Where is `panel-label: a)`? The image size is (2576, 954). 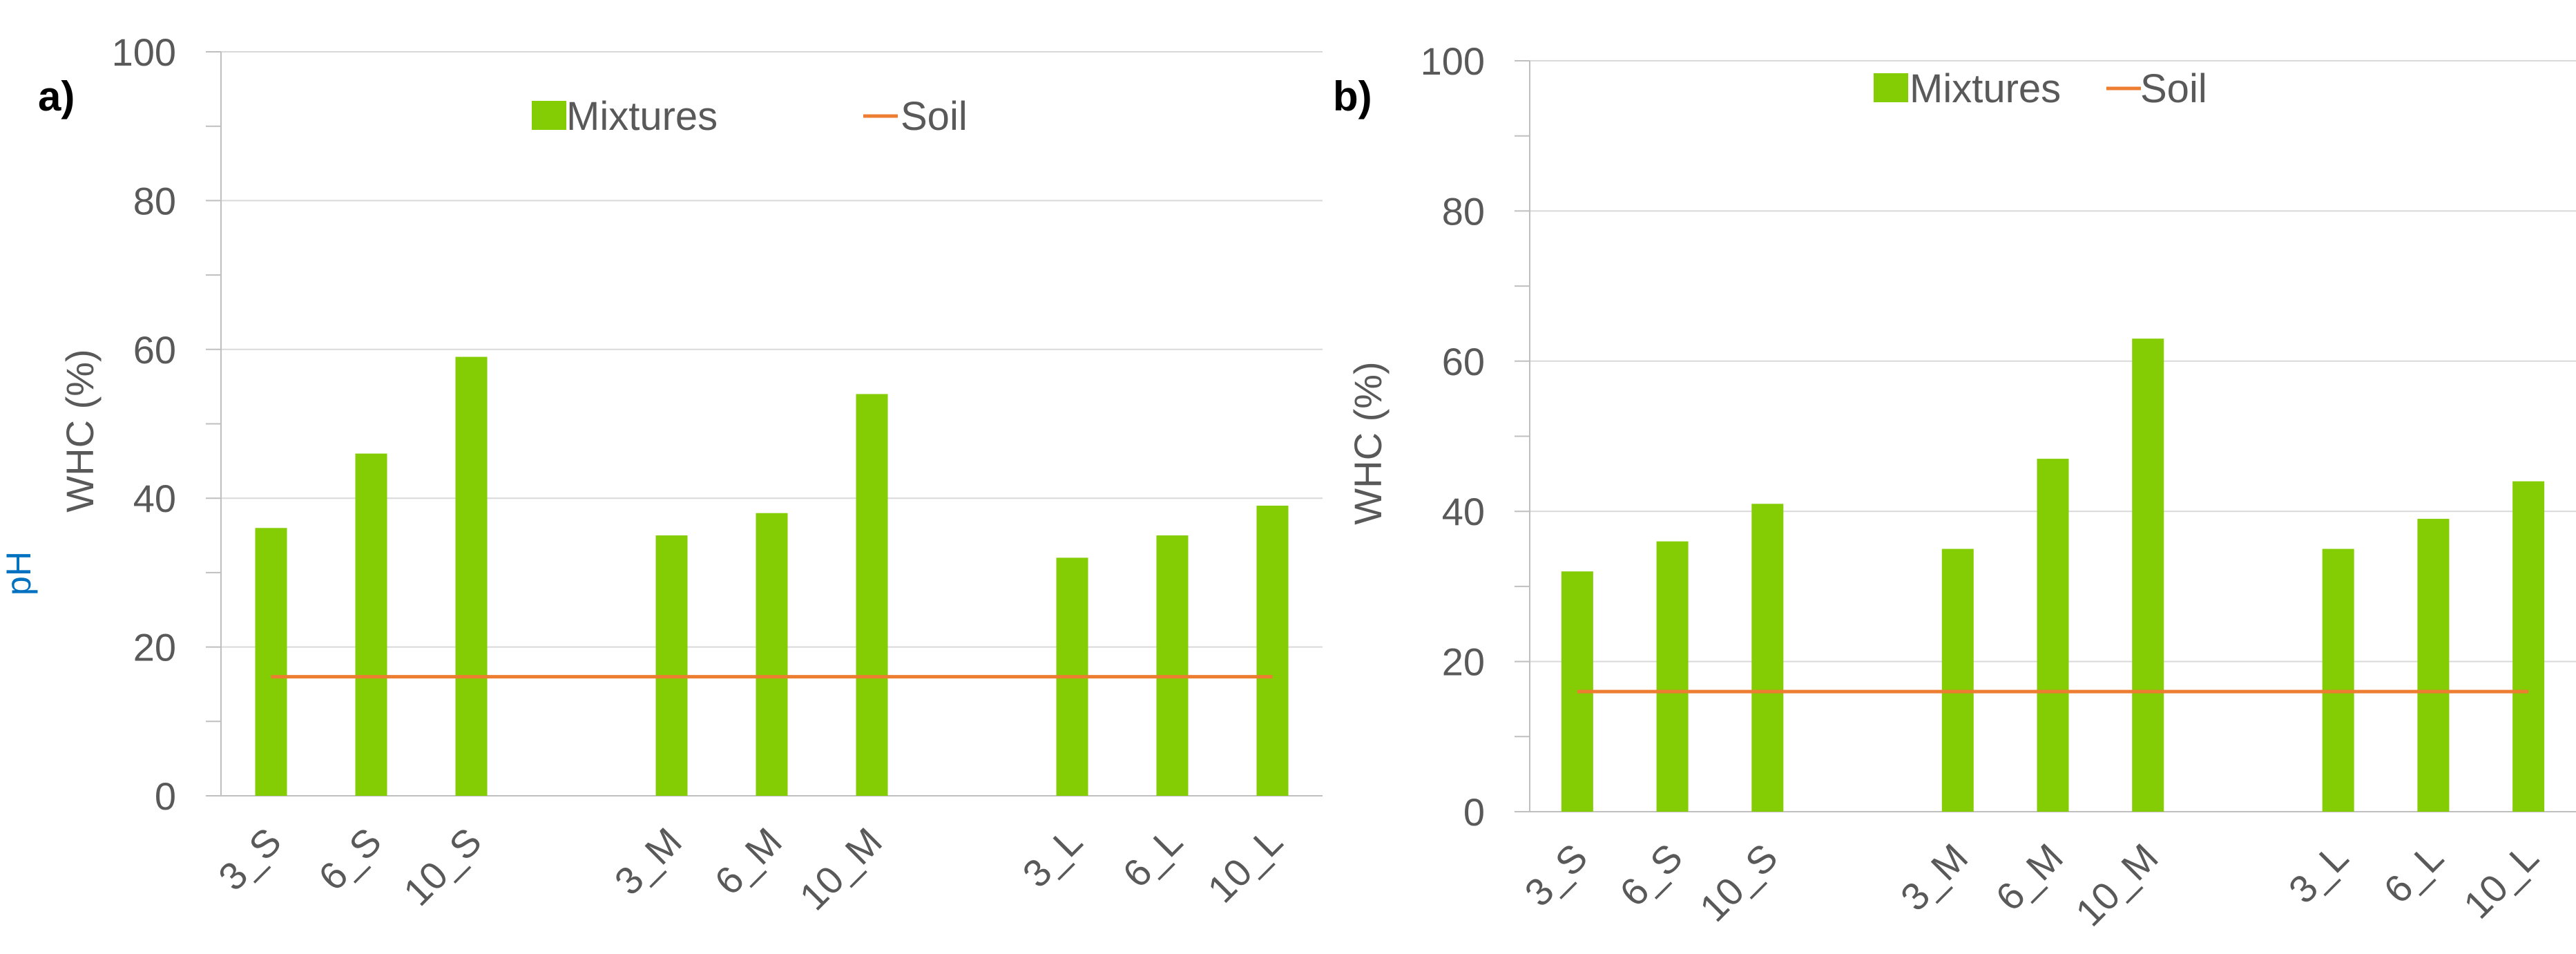 panel-label: a) is located at coordinates (56, 96).